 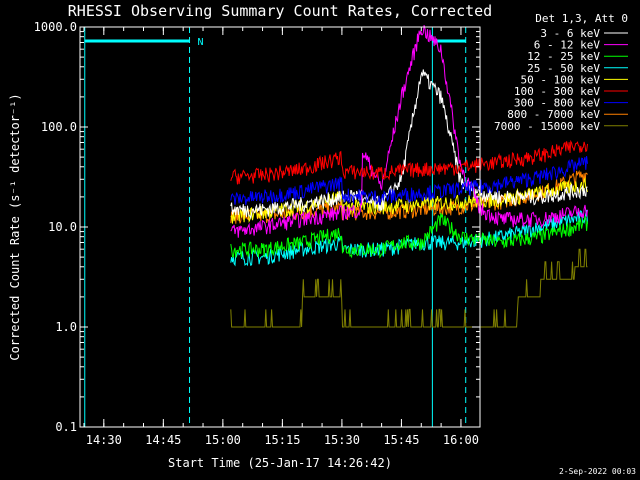 I want to click on night-marker-label: N, so click(x=201, y=42).